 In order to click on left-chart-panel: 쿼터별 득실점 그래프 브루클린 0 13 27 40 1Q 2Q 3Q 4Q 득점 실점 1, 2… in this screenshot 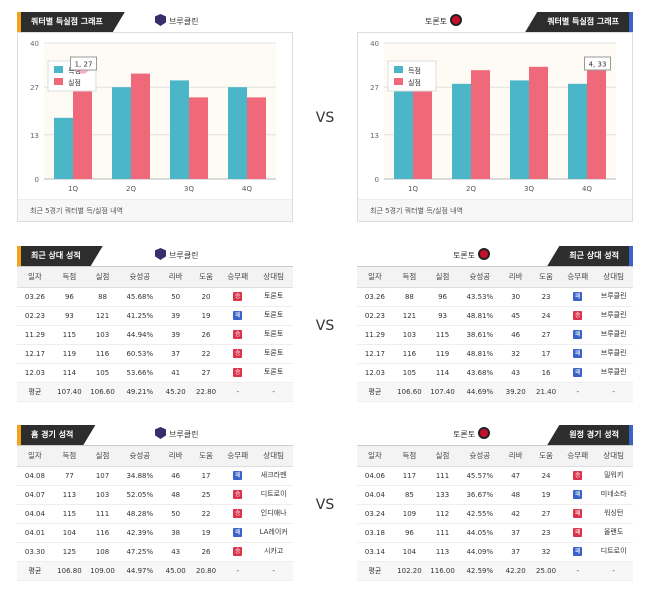, I will do `click(155, 117)`.